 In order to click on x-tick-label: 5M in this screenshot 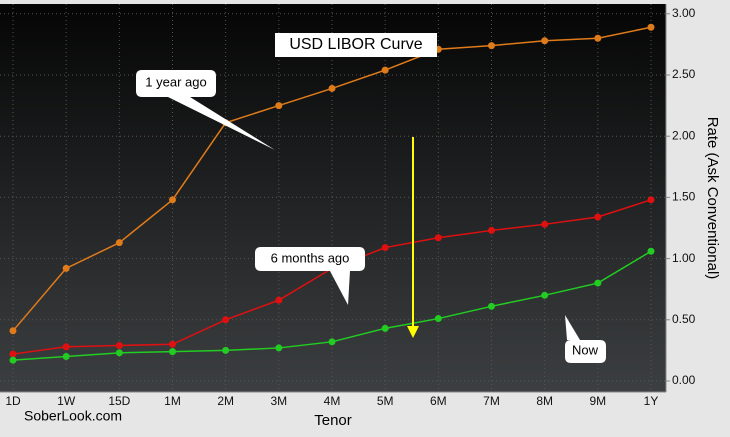, I will do `click(385, 401)`.